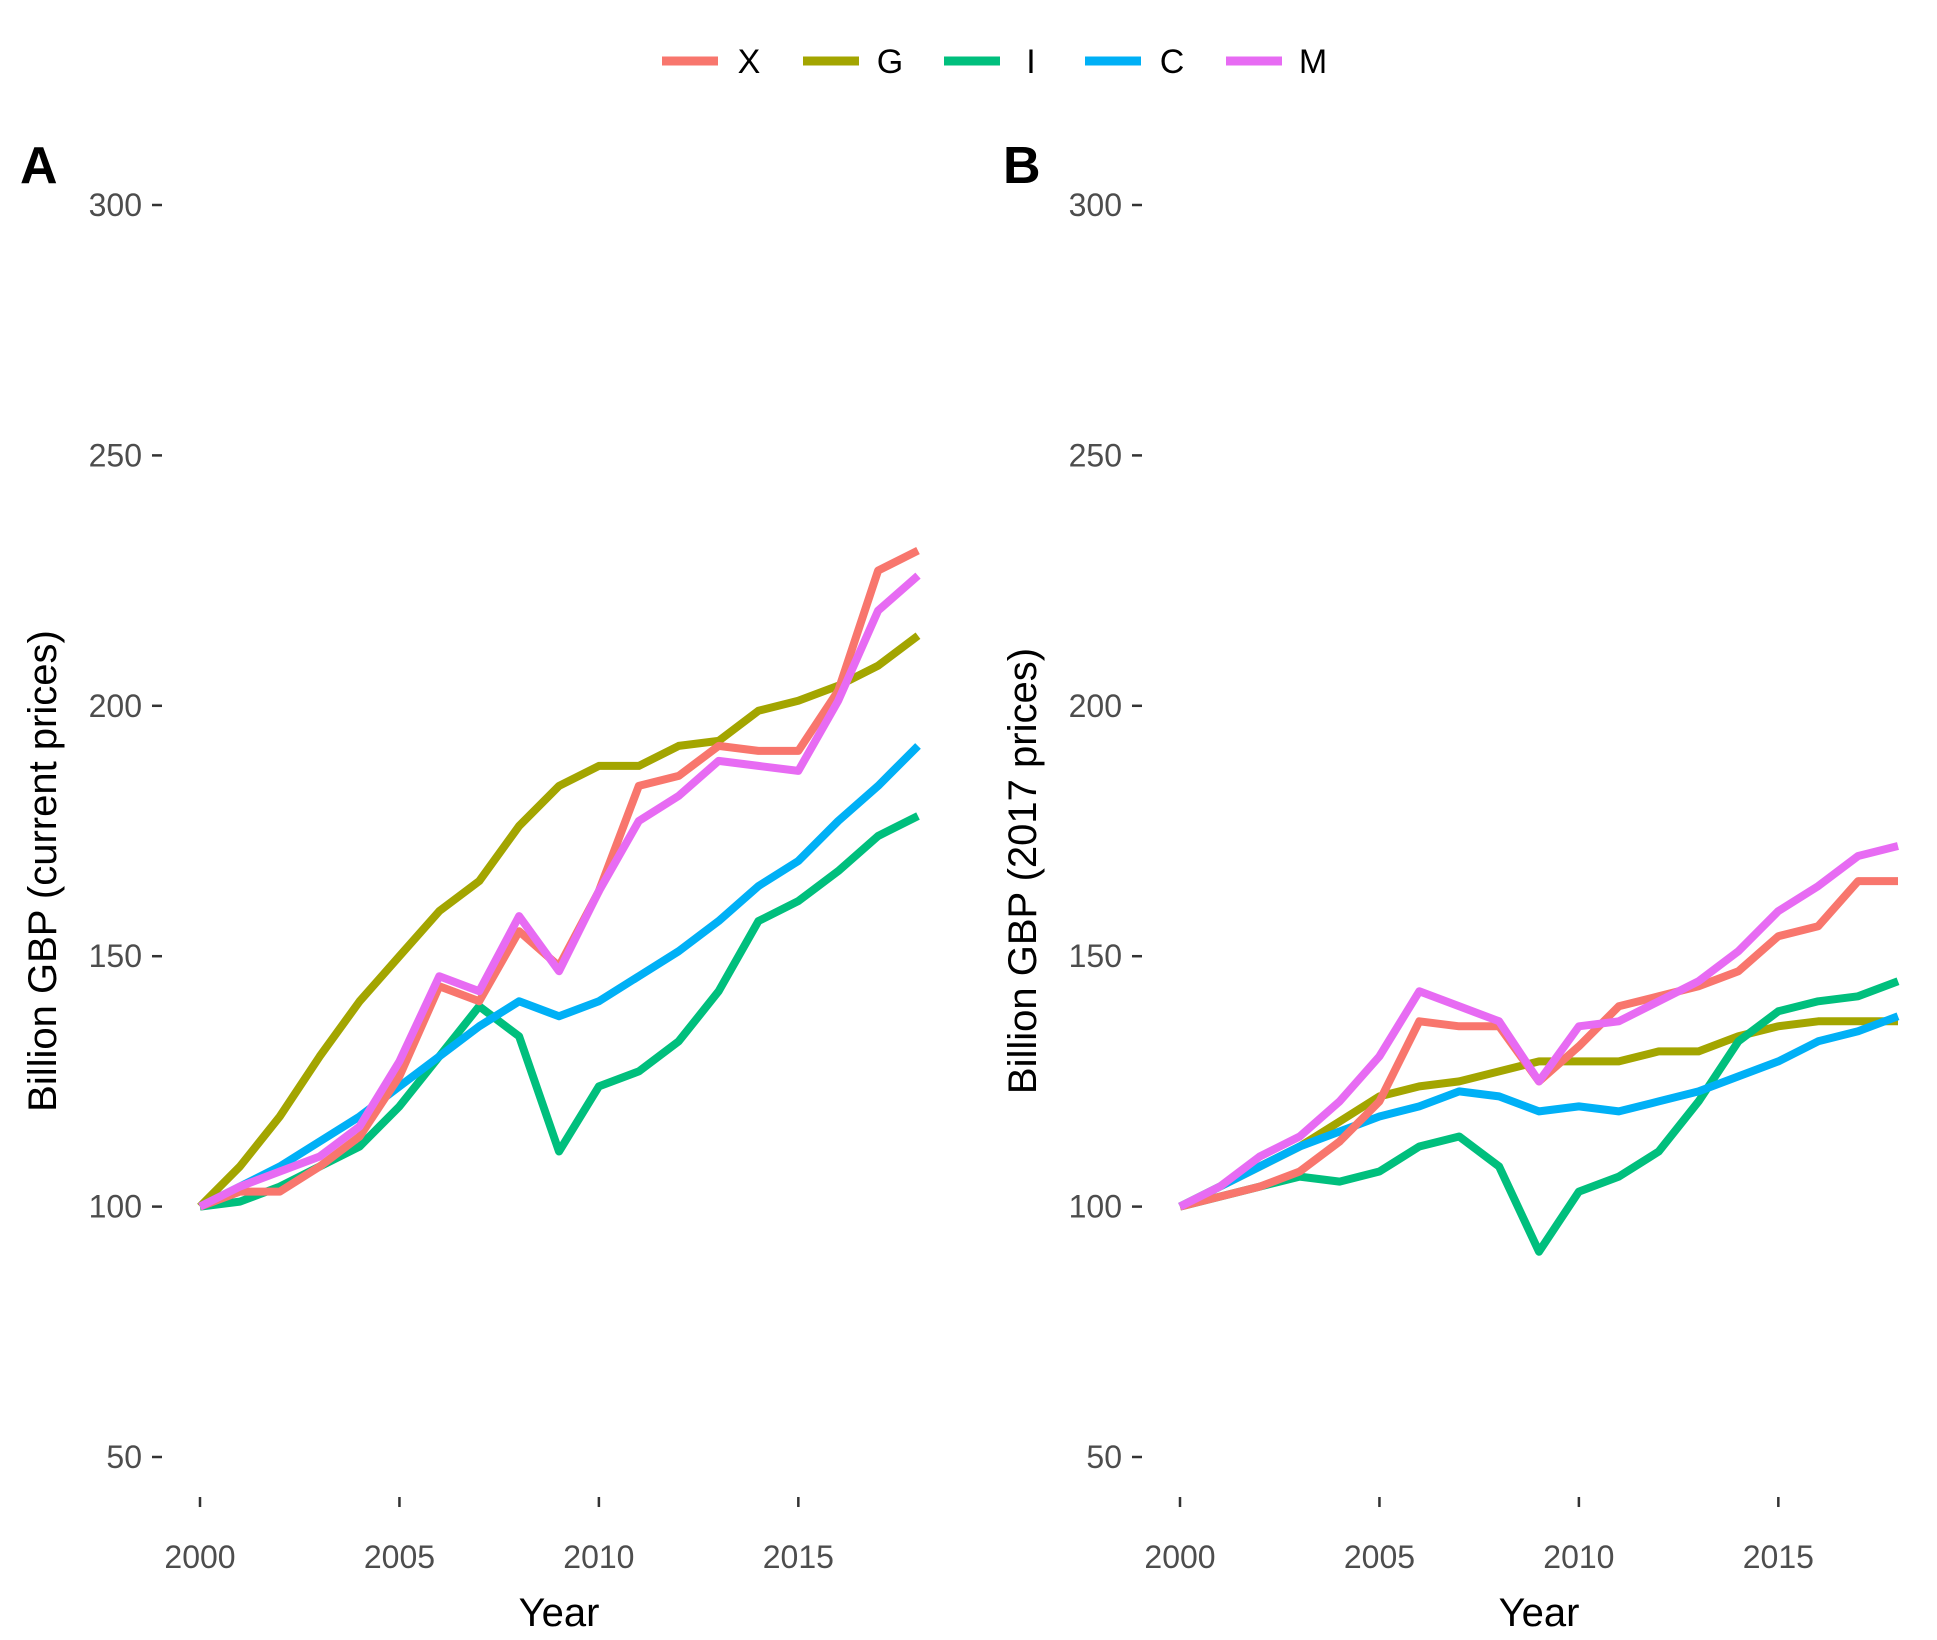 The width and height of the screenshot is (1937, 1640). What do you see at coordinates (1023, 871) in the screenshot?
I see `y-axis-title: Billion GBP (2017 prices)` at bounding box center [1023, 871].